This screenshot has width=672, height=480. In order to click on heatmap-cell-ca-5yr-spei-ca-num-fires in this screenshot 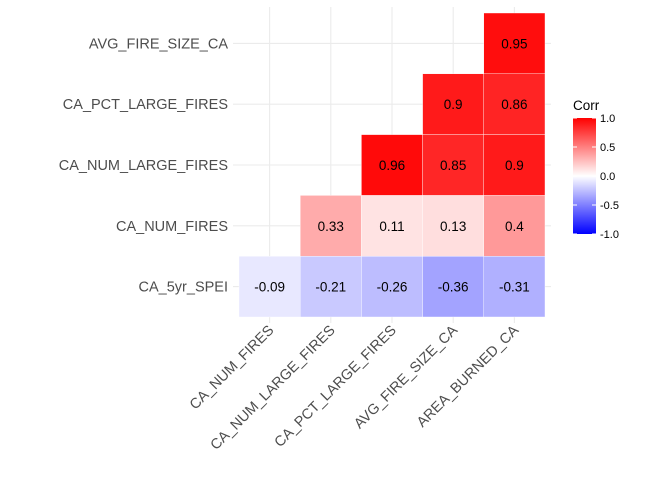, I will do `click(269, 287)`.